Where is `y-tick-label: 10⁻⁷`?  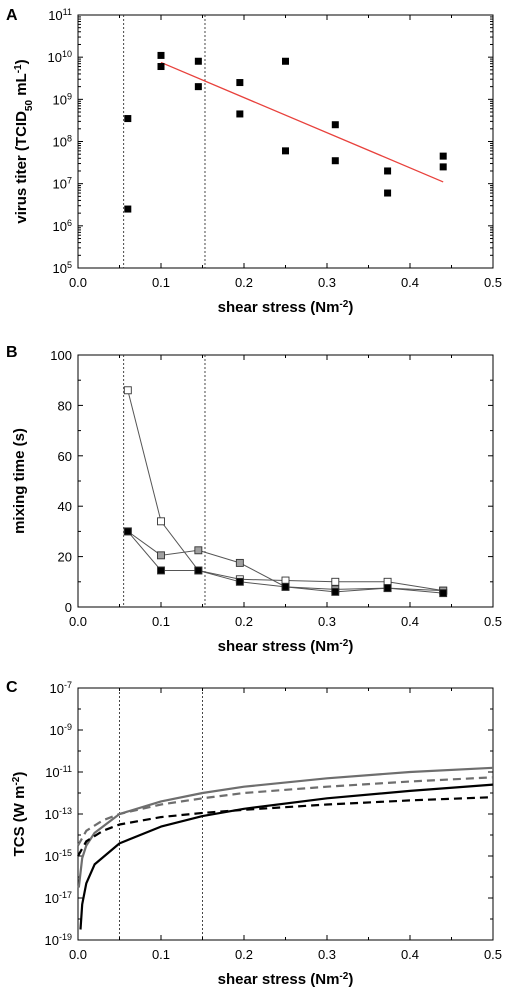
y-tick-label: 10⁻⁷ is located at coordinates (61, 688).